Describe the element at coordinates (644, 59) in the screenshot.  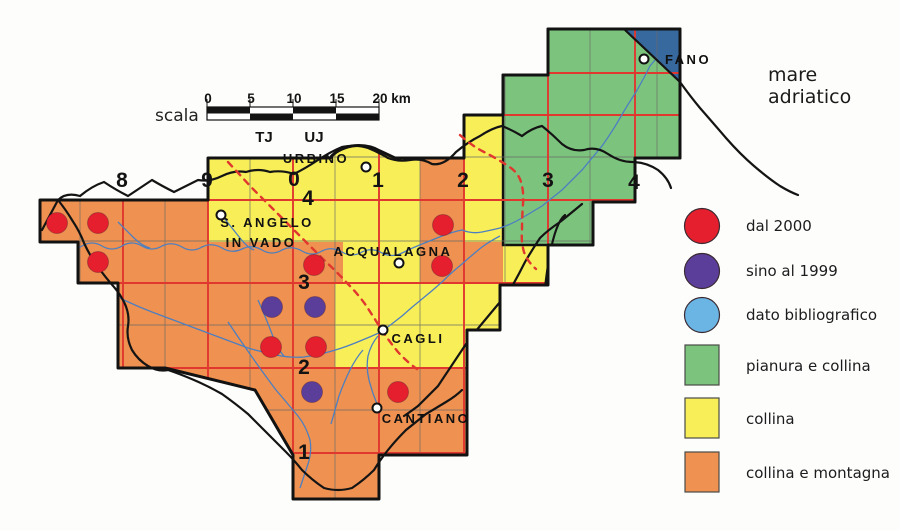
I see `town-marker-fano` at that location.